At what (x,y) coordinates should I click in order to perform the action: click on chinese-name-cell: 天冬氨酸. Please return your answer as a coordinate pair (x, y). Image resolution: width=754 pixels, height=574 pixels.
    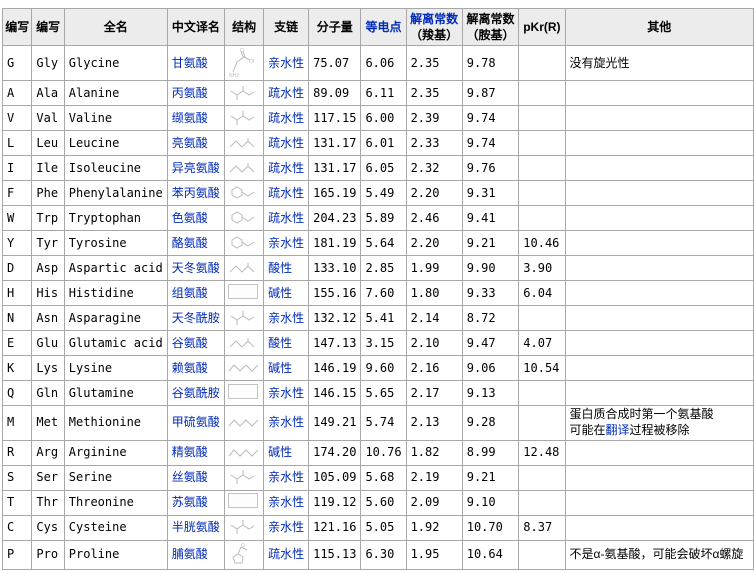
    Looking at the image, I should click on (196, 268).